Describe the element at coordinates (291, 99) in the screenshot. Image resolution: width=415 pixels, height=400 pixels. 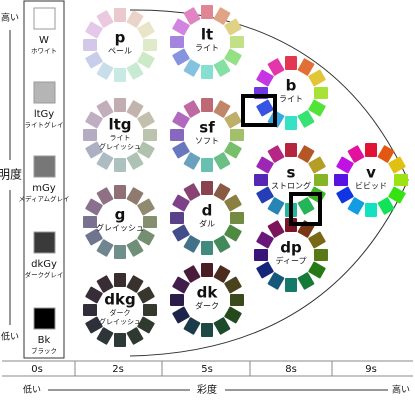
I see `tone-label: ライト` at that location.